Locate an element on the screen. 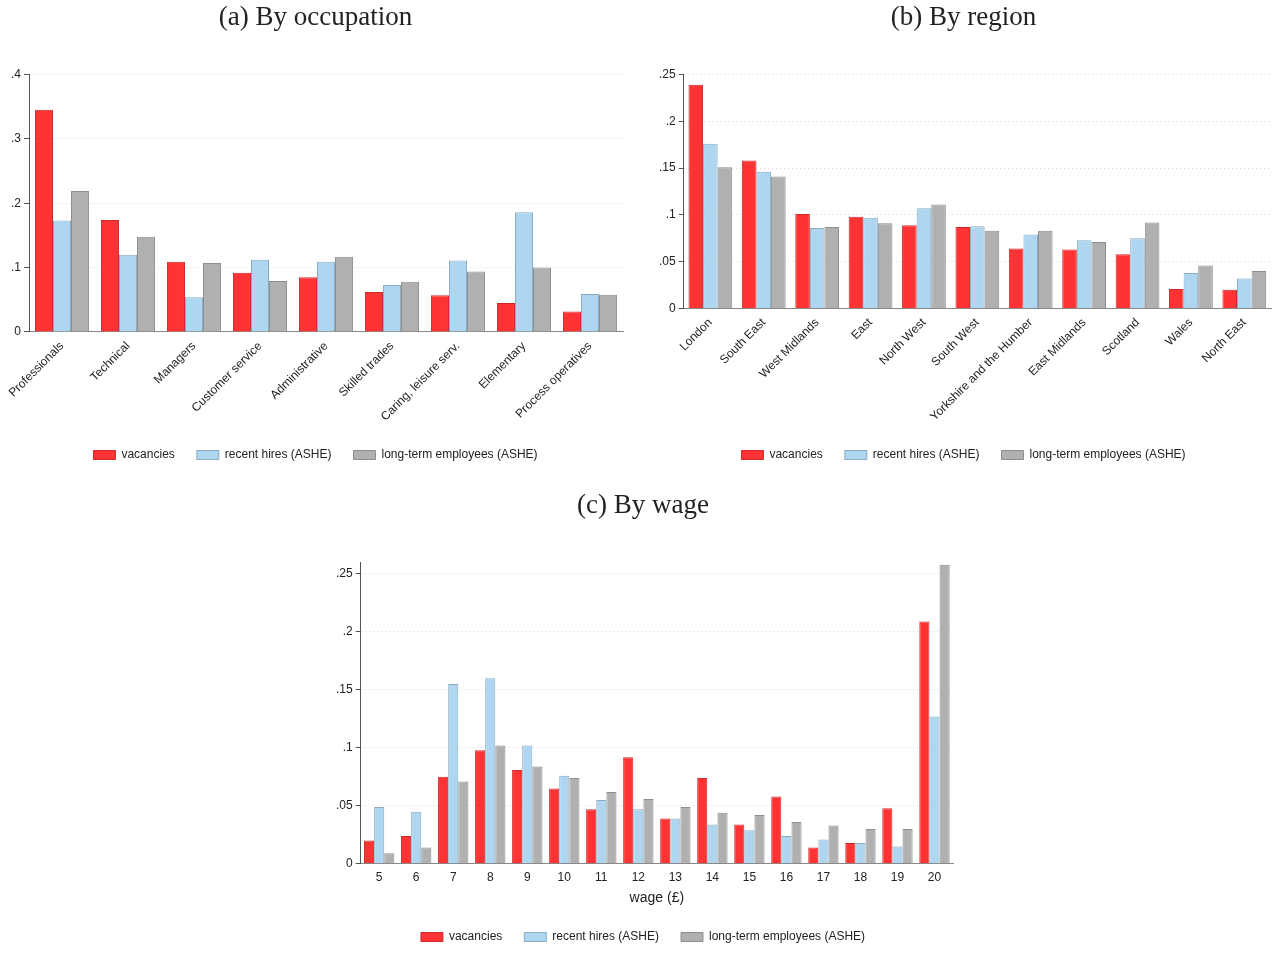 This screenshot has width=1283, height=957. x-tick-label: 15 is located at coordinates (749, 877).